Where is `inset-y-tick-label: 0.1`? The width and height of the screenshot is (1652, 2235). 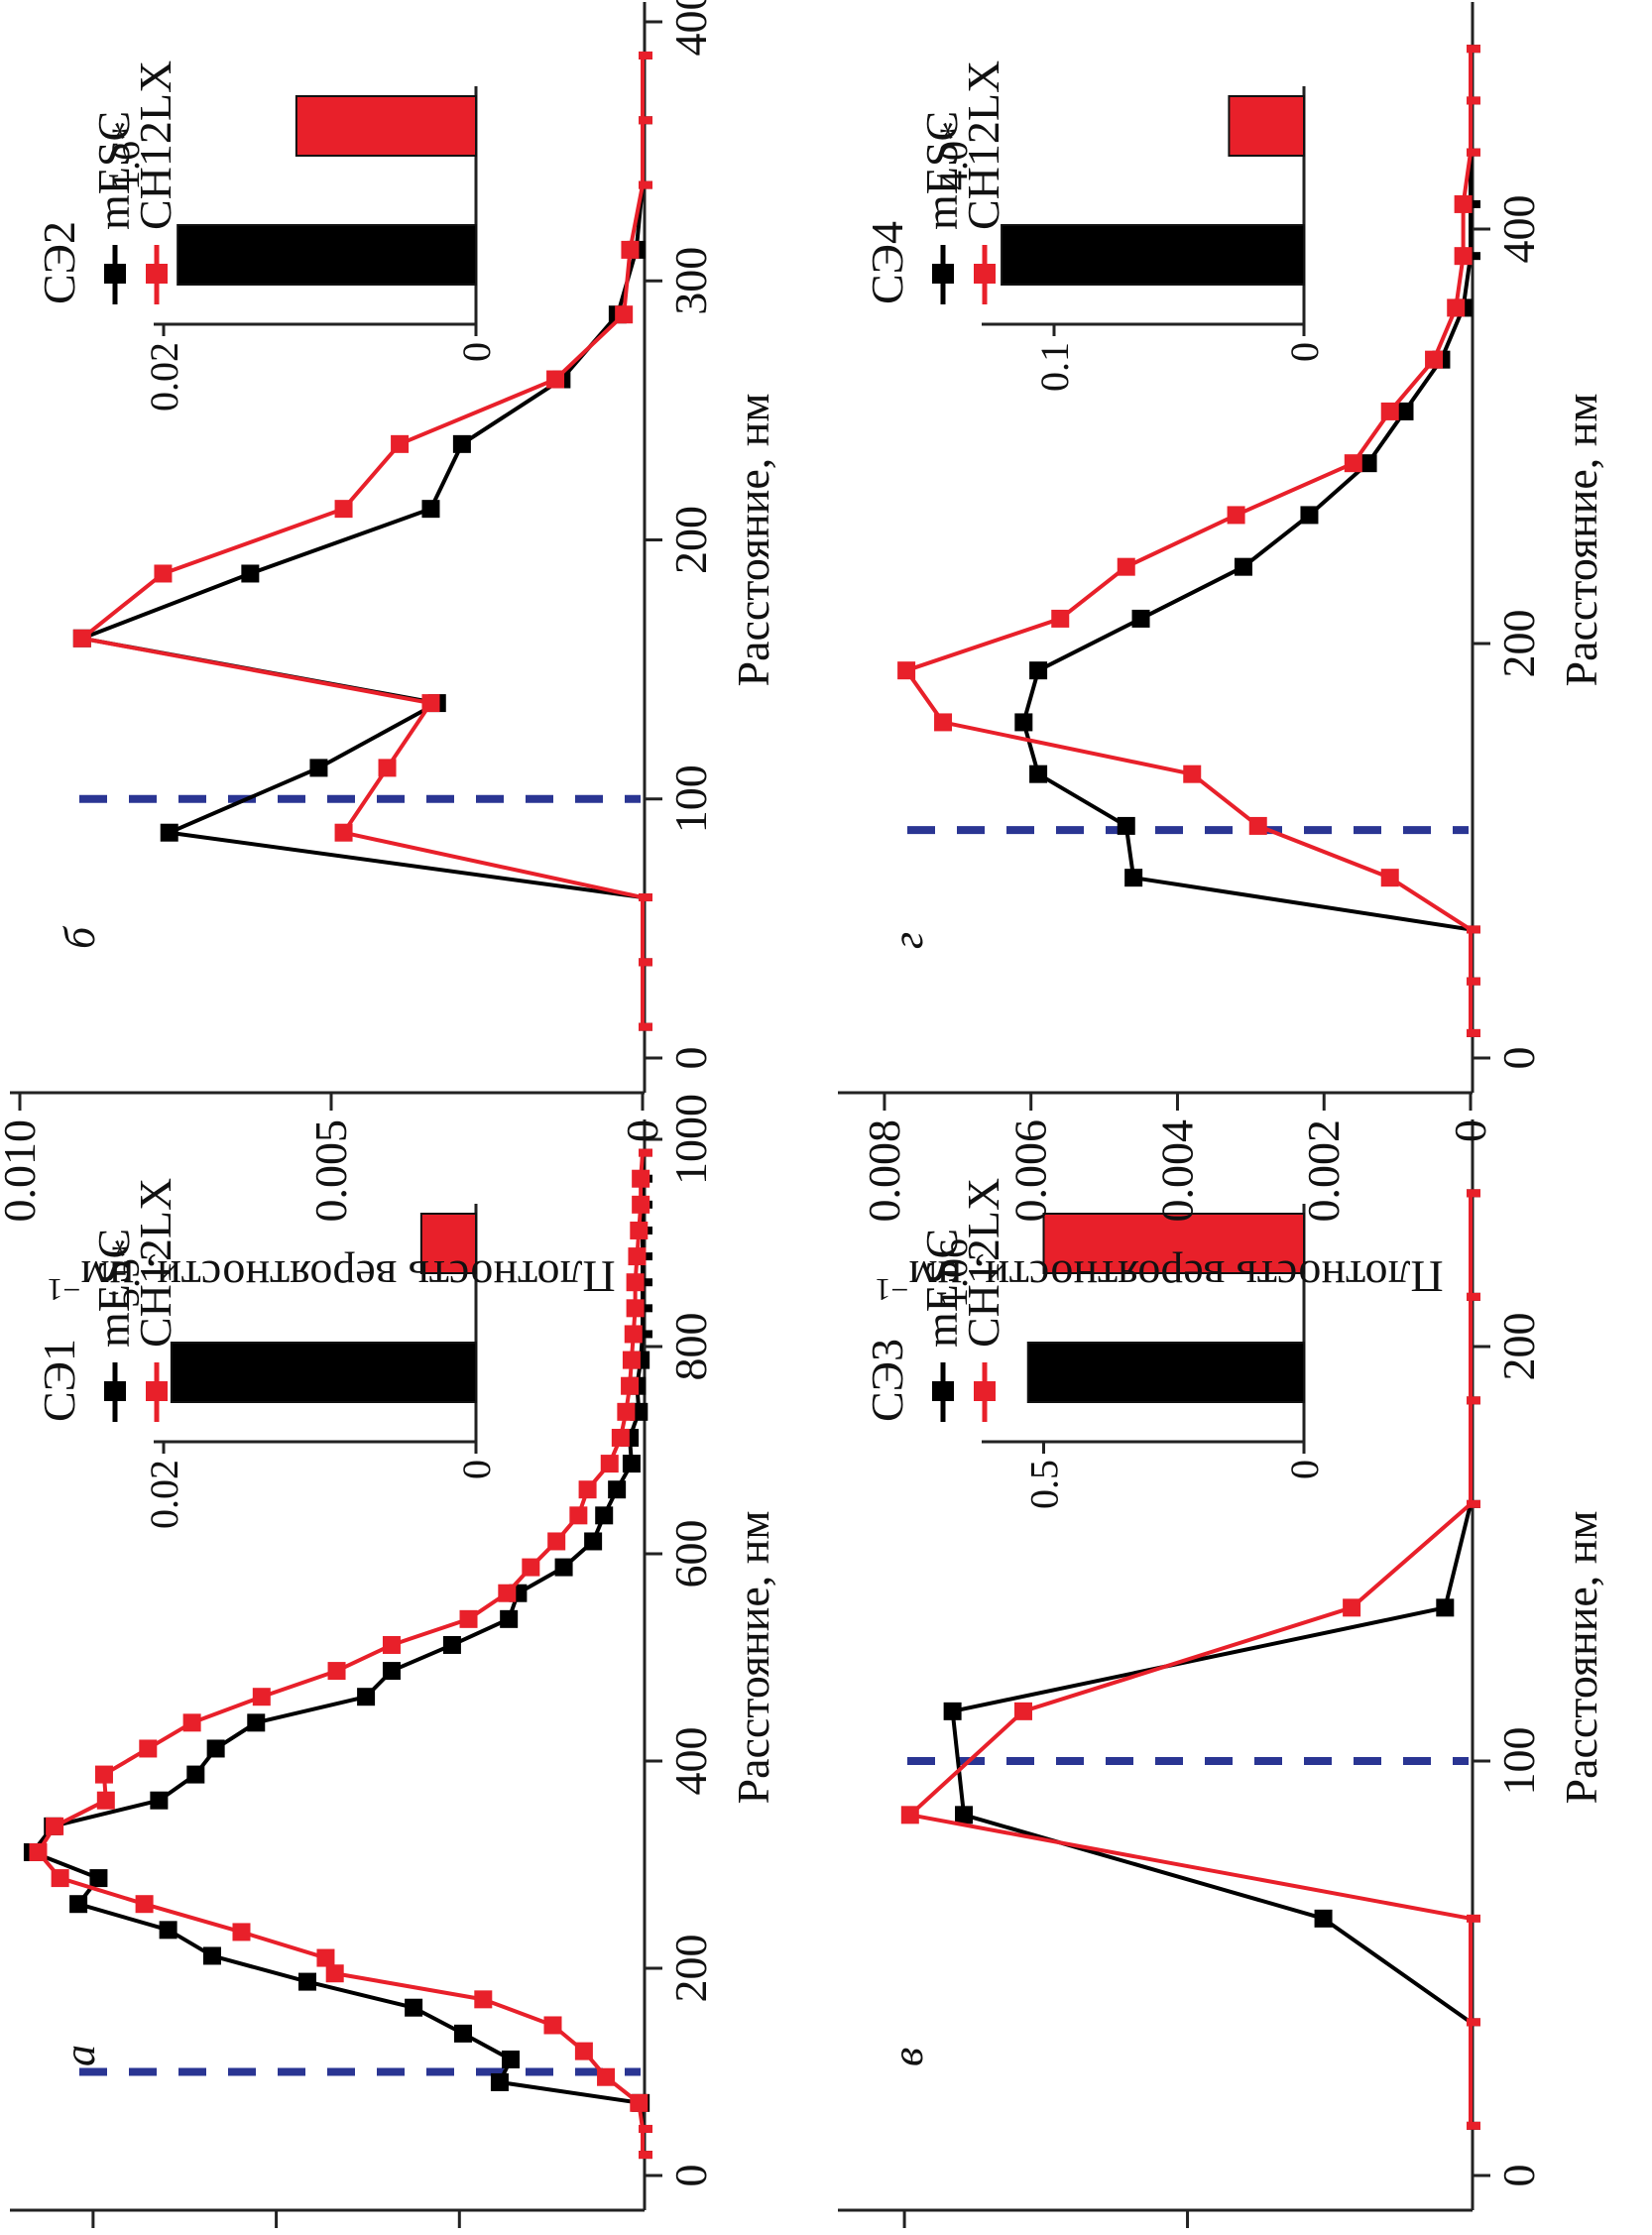 inset-y-tick-label: 0.1 is located at coordinates (1054, 367).